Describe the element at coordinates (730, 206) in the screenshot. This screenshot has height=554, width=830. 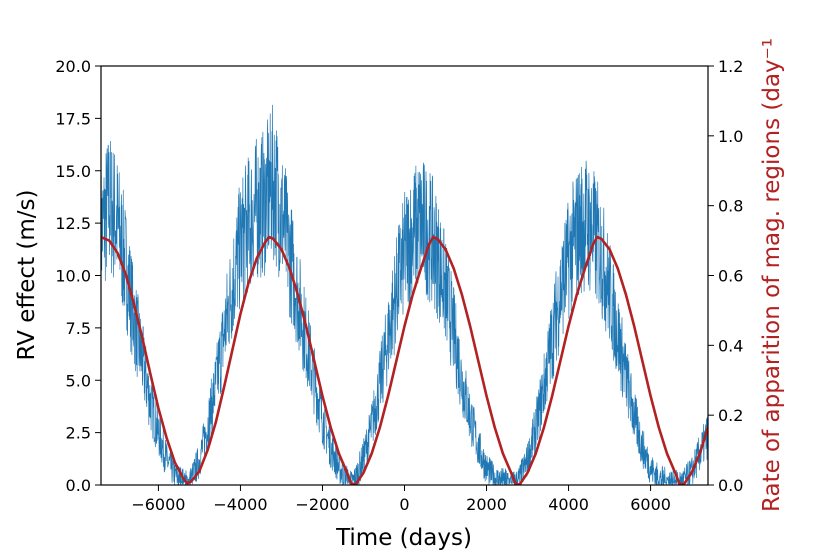
I see `y2-tick-label: 0.8` at that location.